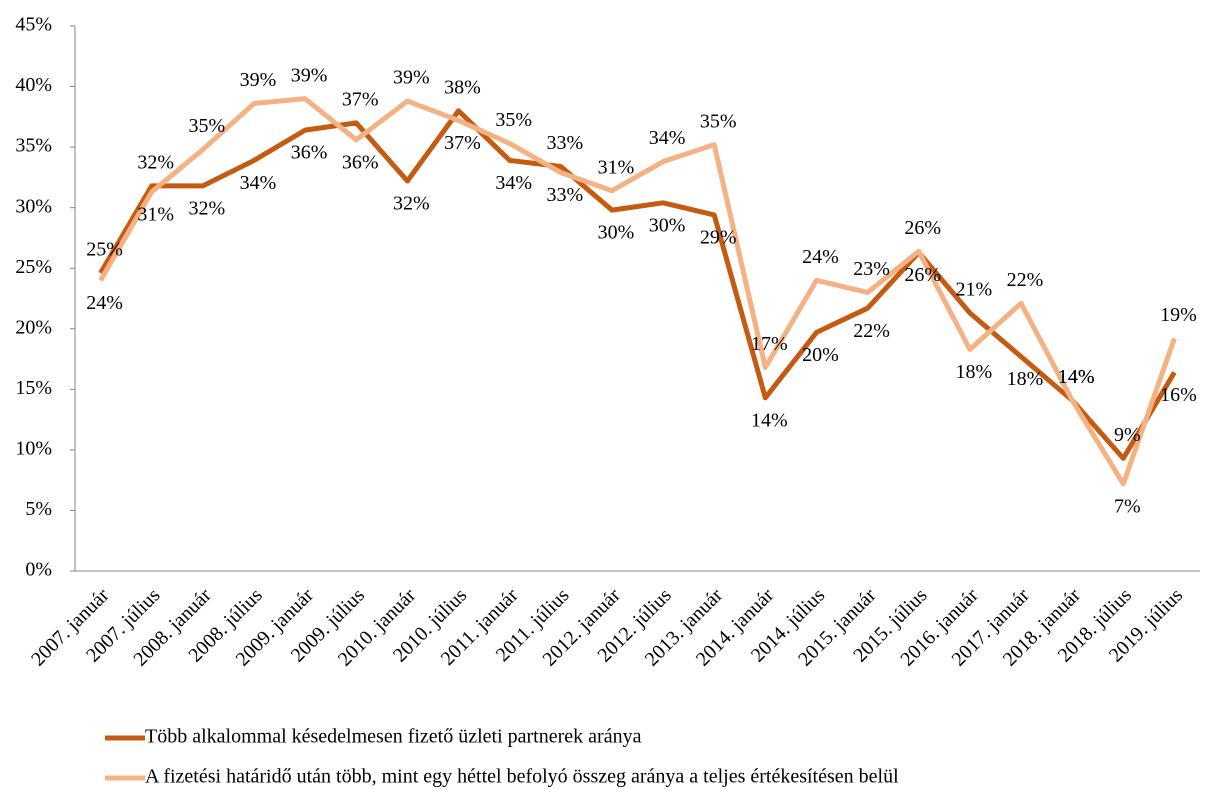 This screenshot has width=1219, height=789. Describe the element at coordinates (104, 250) in the screenshot. I see `data-label: 25%` at that location.